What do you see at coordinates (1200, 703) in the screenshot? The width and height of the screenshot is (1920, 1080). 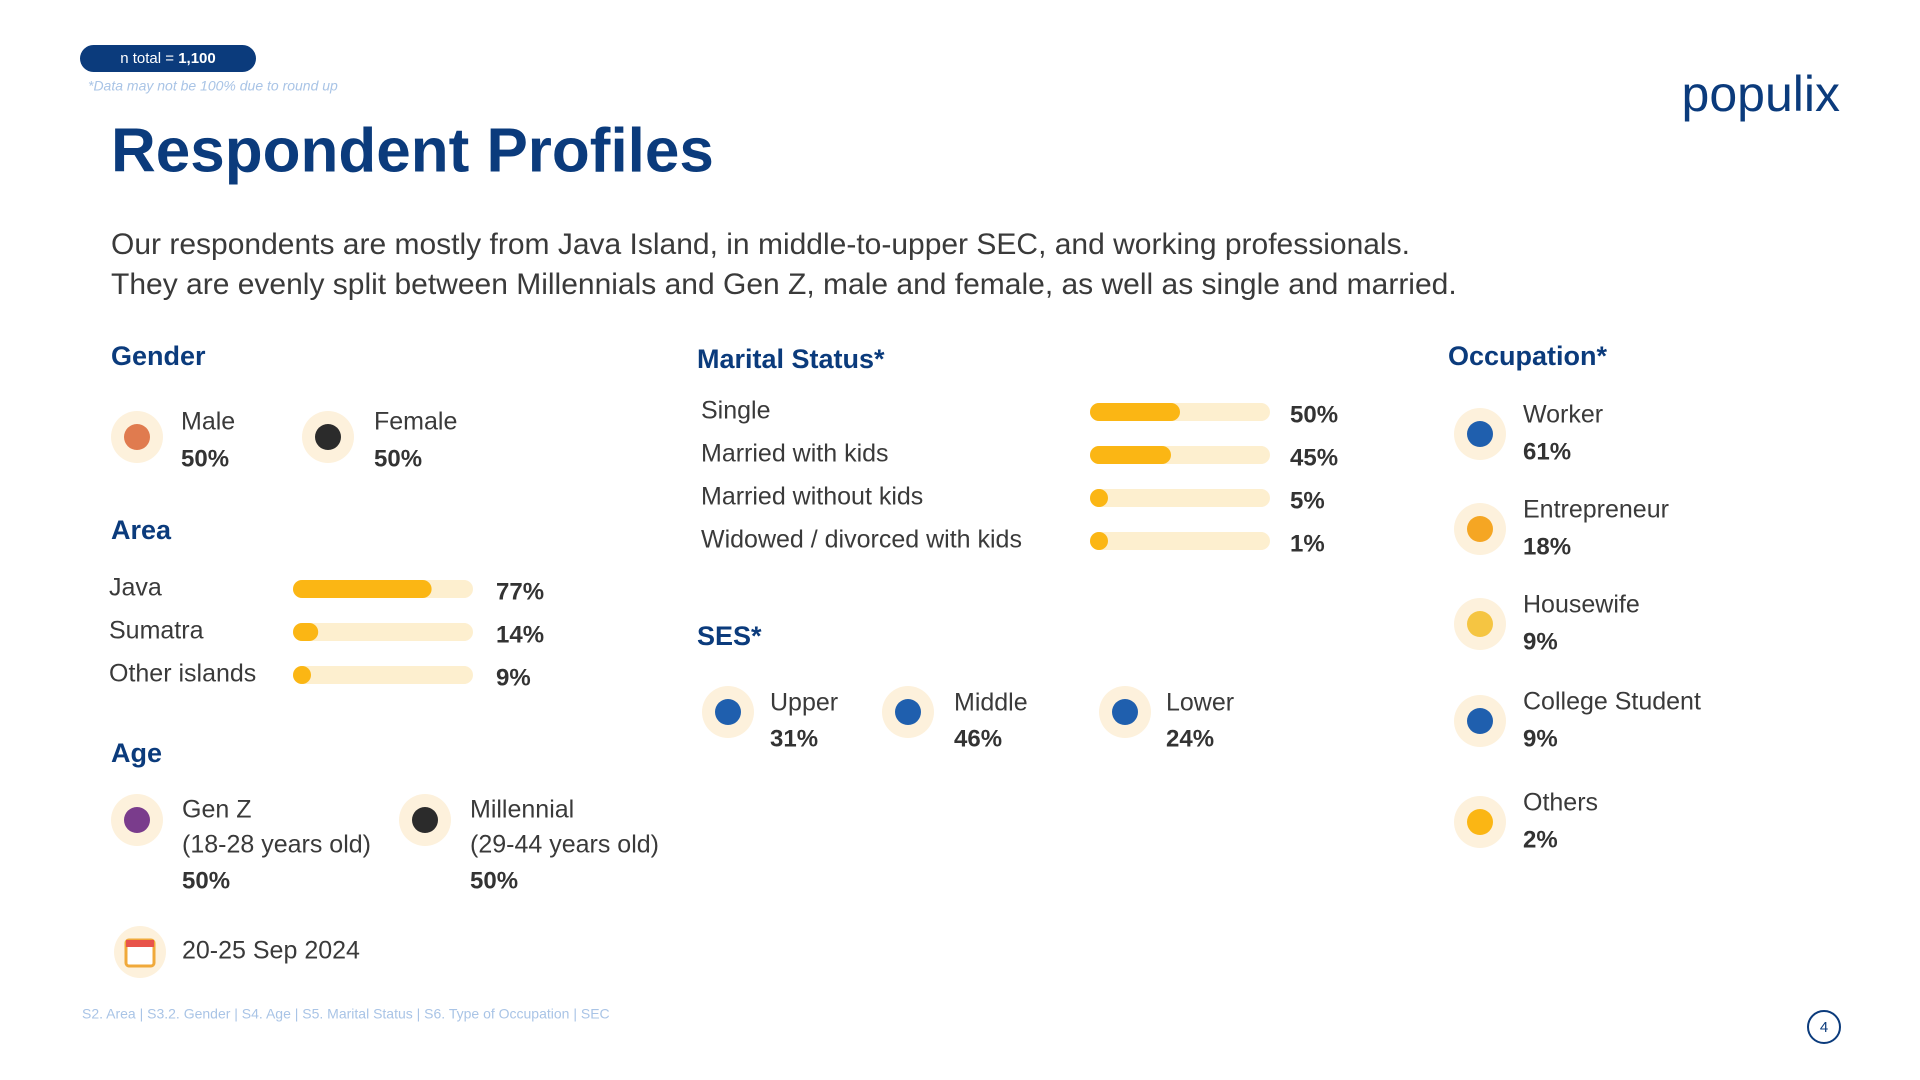 I see `ses-label: Lower` at bounding box center [1200, 703].